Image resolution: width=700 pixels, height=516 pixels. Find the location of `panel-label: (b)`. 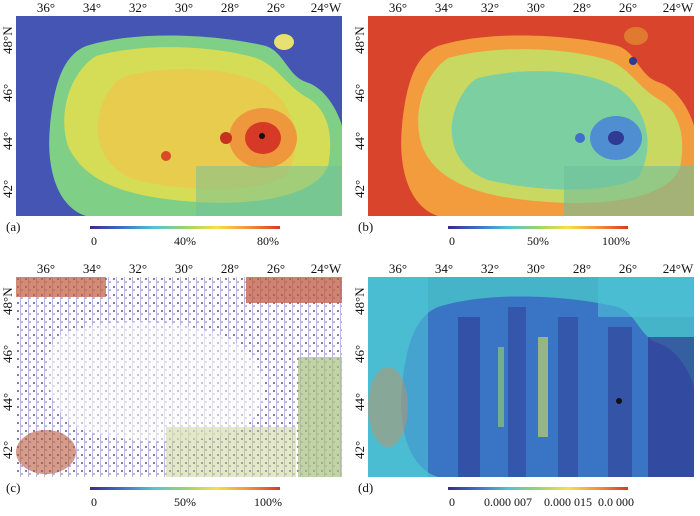

panel-label: (b) is located at coordinates (366, 226).